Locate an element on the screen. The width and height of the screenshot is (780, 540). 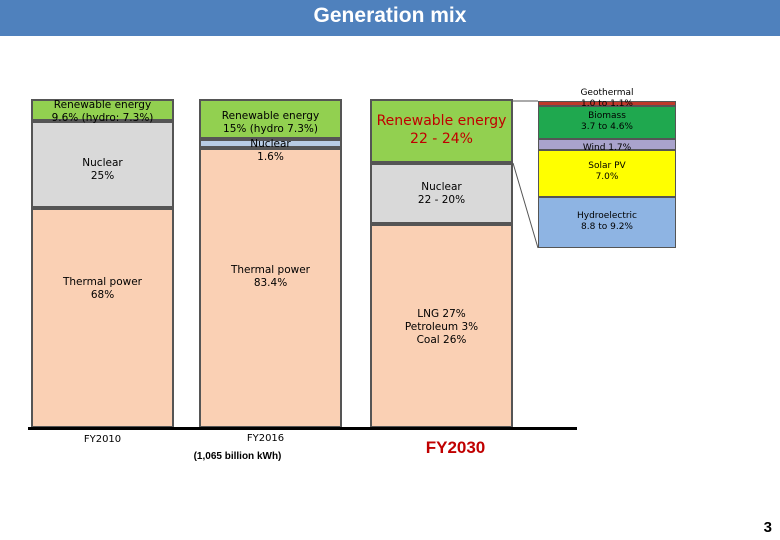
fy2016-total-label: (1,065 billion kWh) is located at coordinates (237, 456).